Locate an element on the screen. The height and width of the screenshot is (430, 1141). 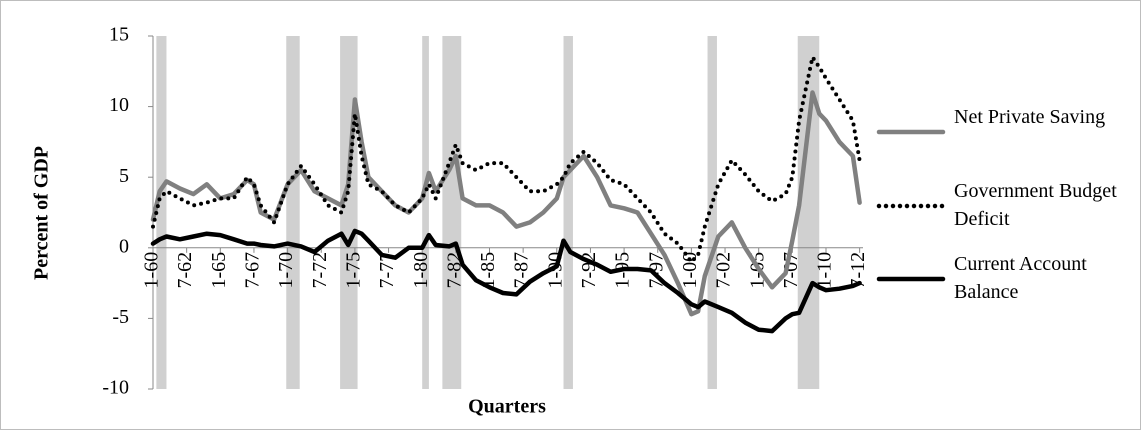
x-tick-label: 1-65 is located at coordinates (219, 270).